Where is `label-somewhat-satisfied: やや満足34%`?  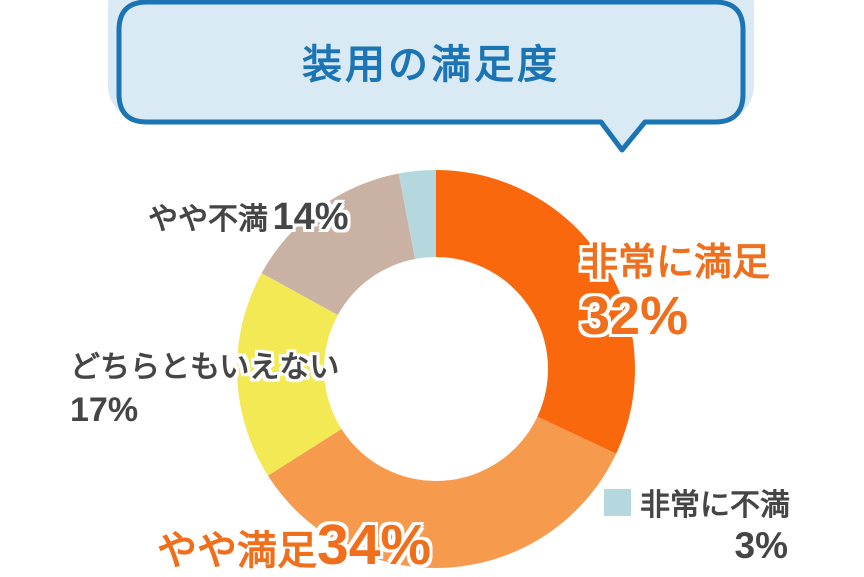 label-somewhat-satisfied: やや満足34% is located at coordinates (294, 544).